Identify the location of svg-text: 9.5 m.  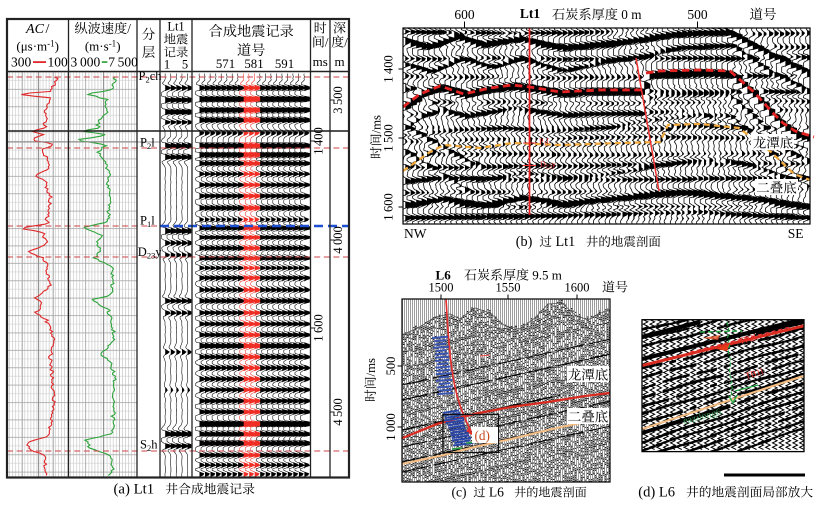
(545, 275).